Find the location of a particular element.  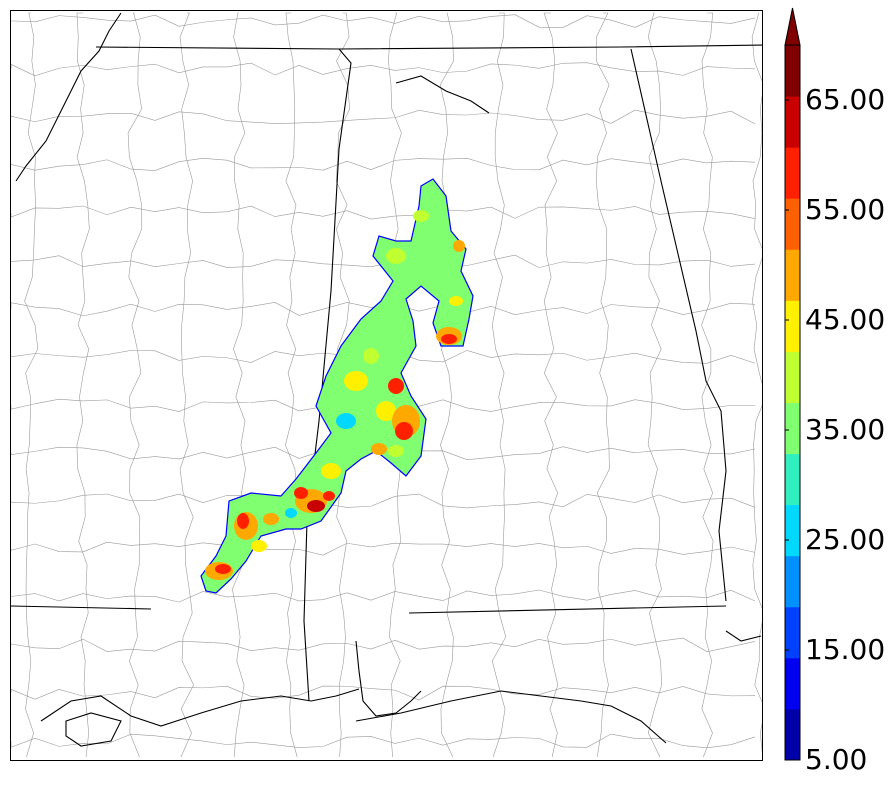

ms-la-border is located at coordinates (81, 607).